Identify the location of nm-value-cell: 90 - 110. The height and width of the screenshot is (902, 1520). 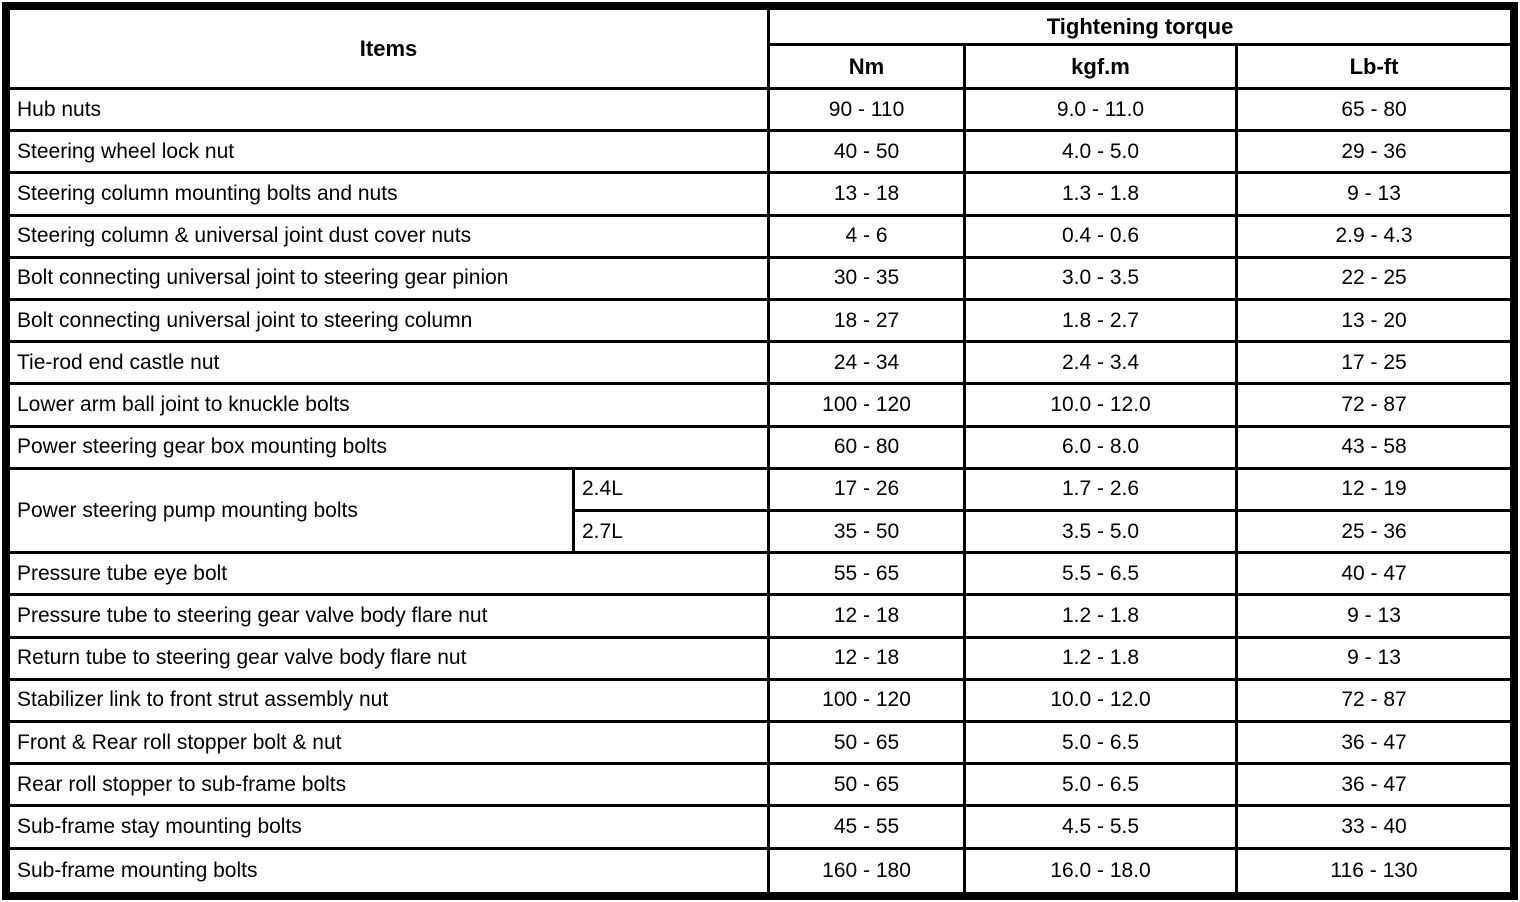
(868, 111).